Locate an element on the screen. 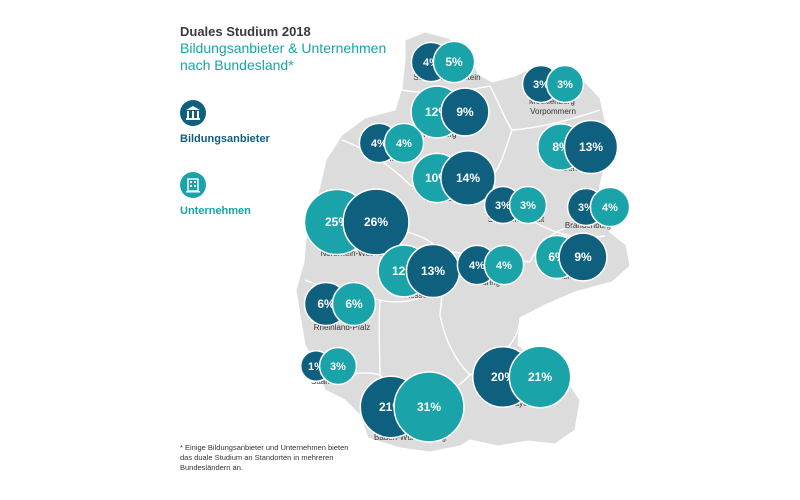 Image resolution: width=800 pixels, height=500 pixels. region-label: Bayern is located at coordinates (521, 403).